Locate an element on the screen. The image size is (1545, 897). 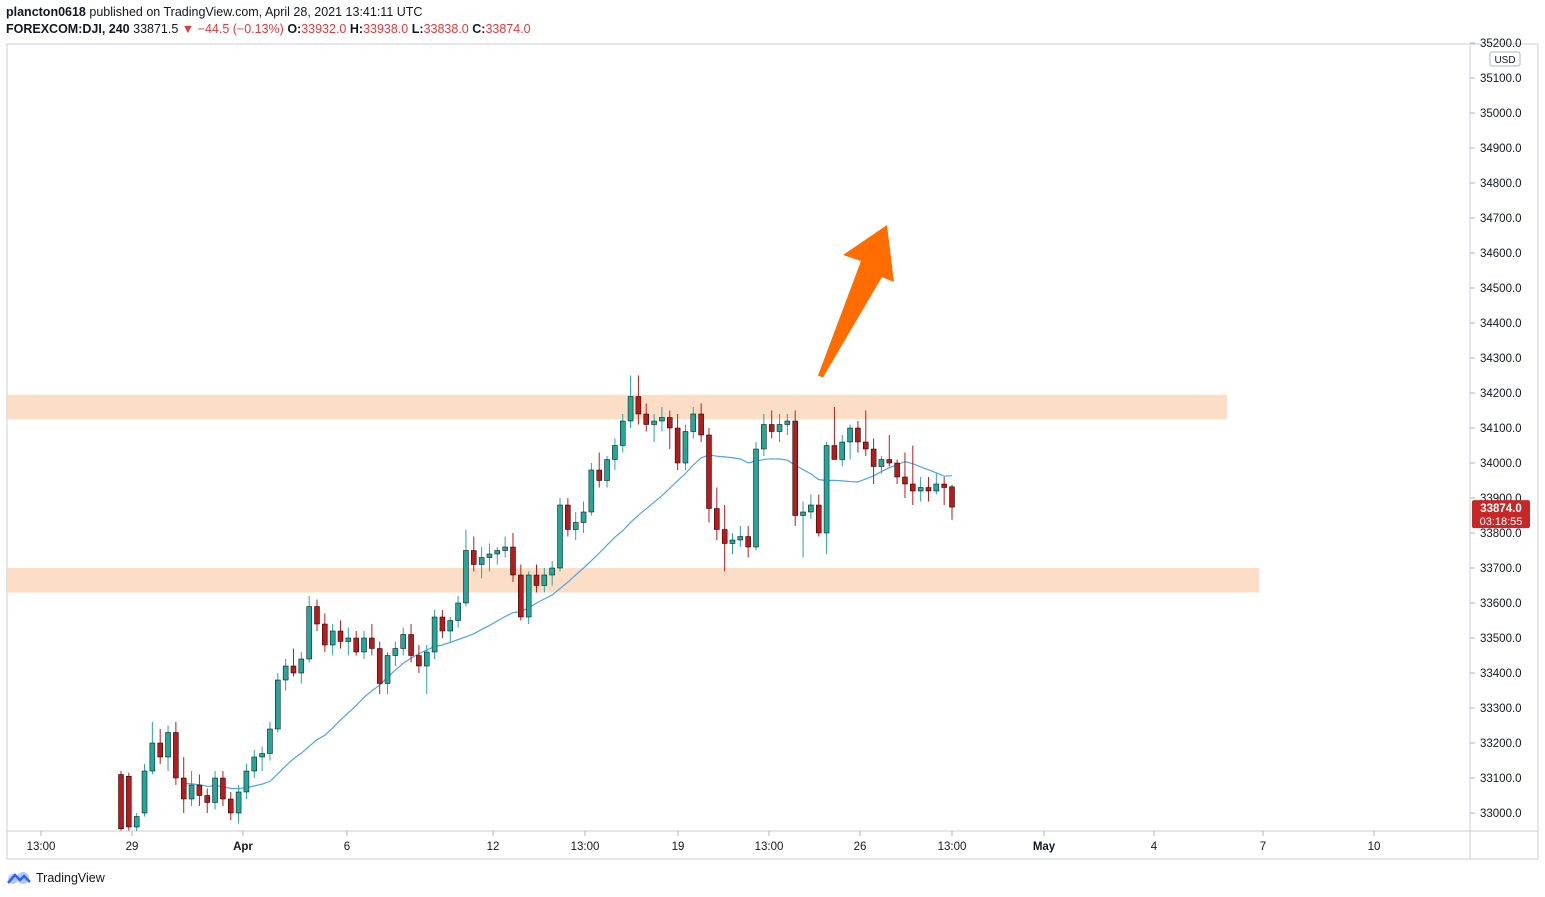
last-price-value: 33874.0 is located at coordinates (1501, 509).